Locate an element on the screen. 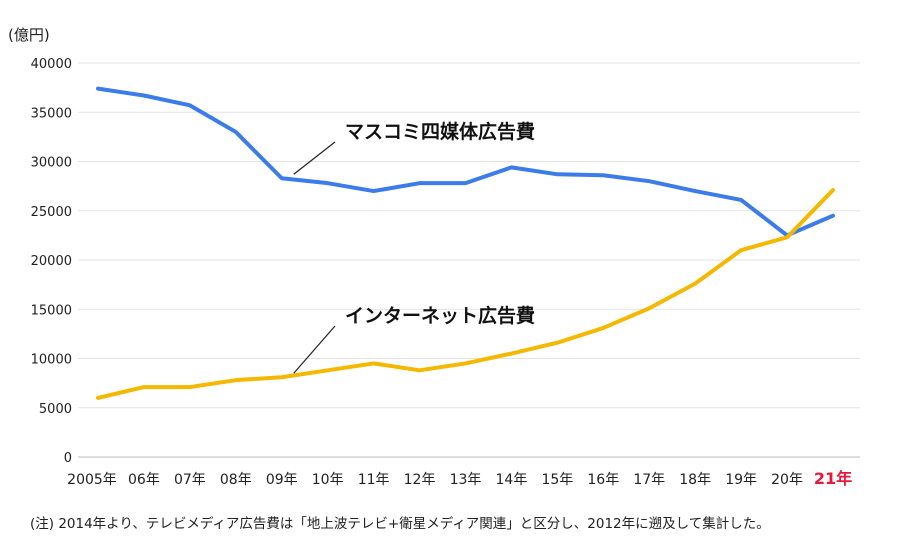 The image size is (900, 545). x-tick-label: 12年 is located at coordinates (420, 480).